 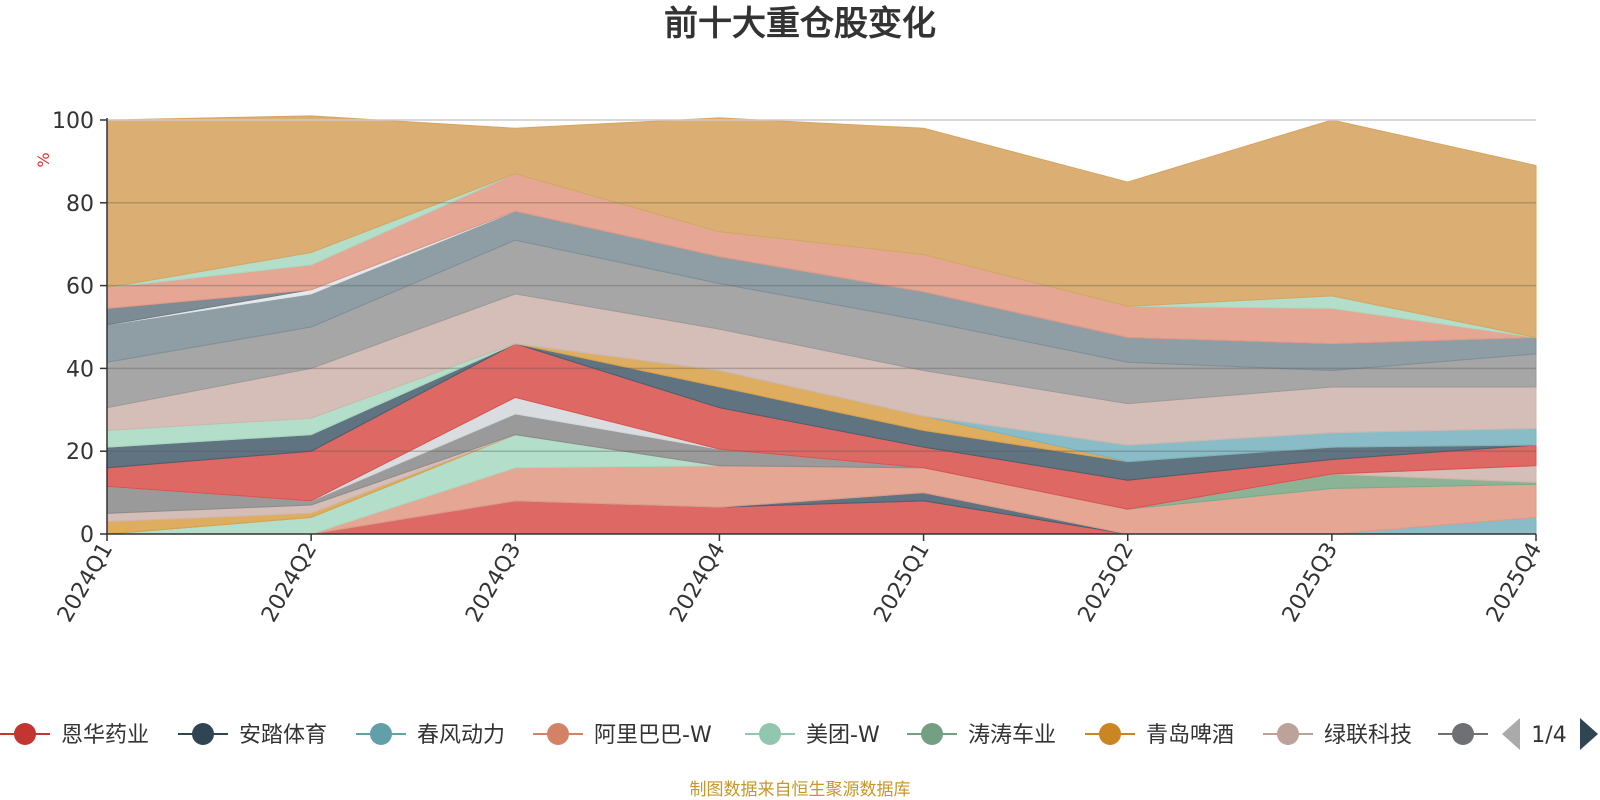 I want to click on x-tick-label-4: 2024Q4, so click(x=697, y=583).